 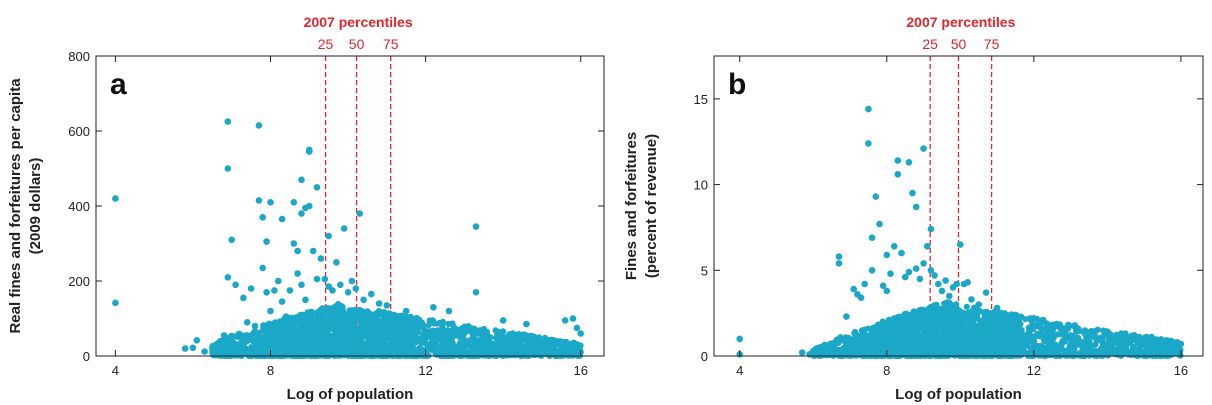 I want to click on y-tick-label: 800, so click(x=79, y=56).